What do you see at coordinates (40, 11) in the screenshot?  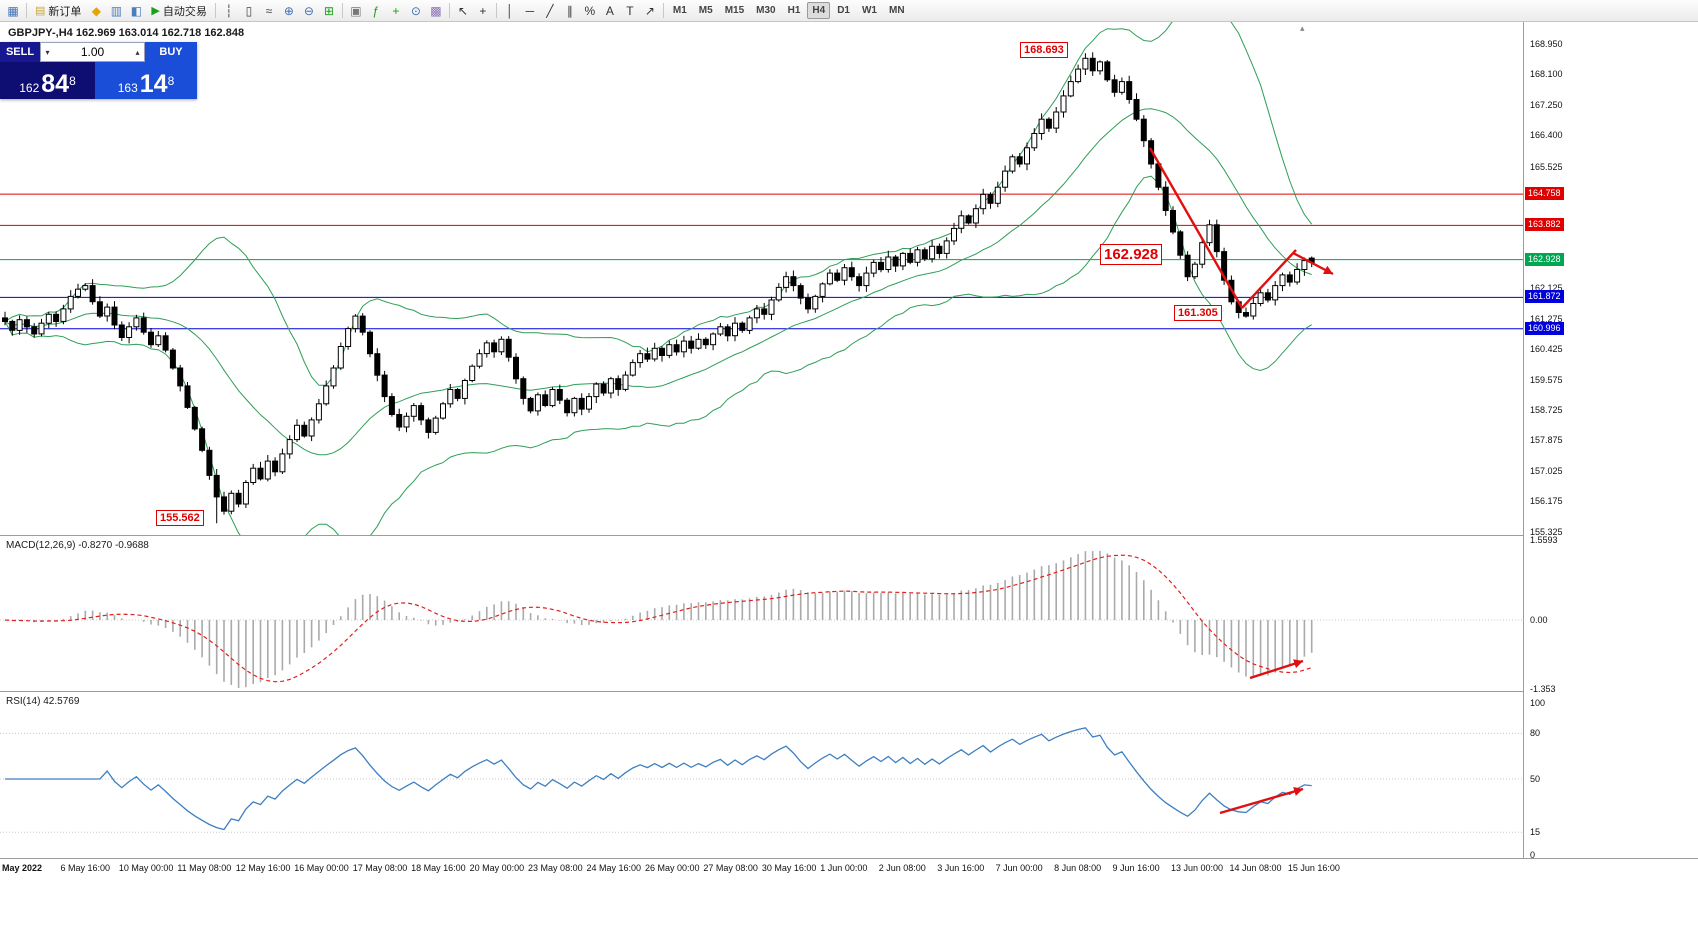 I see `new-order-button-icon: ▤` at bounding box center [40, 11].